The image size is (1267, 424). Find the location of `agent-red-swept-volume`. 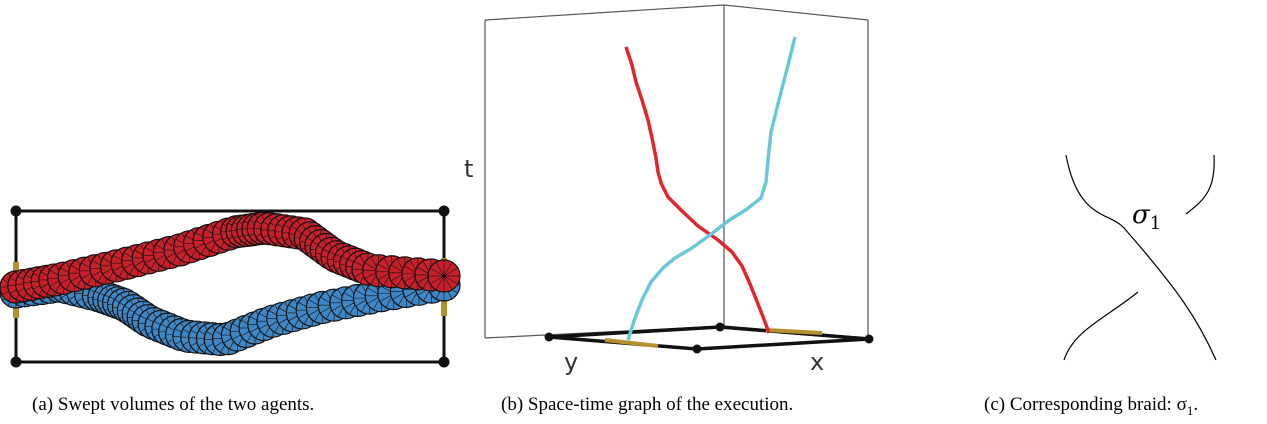

agent-red-swept-volume is located at coordinates (230, 257).